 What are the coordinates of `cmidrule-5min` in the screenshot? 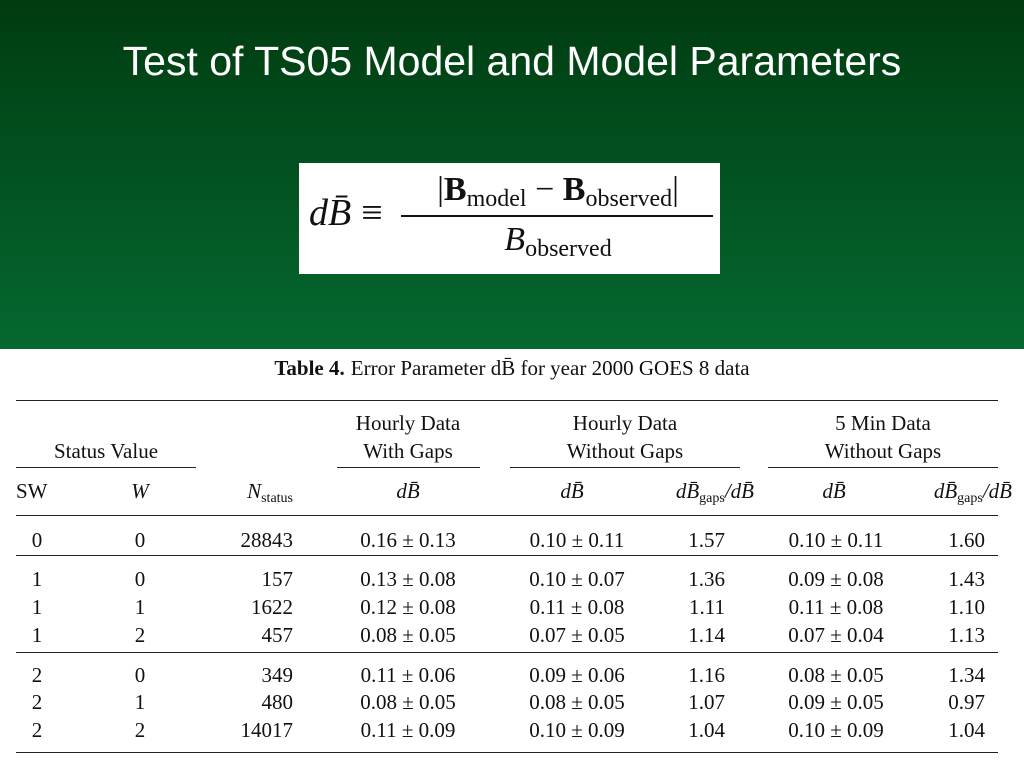 It's located at (883, 467).